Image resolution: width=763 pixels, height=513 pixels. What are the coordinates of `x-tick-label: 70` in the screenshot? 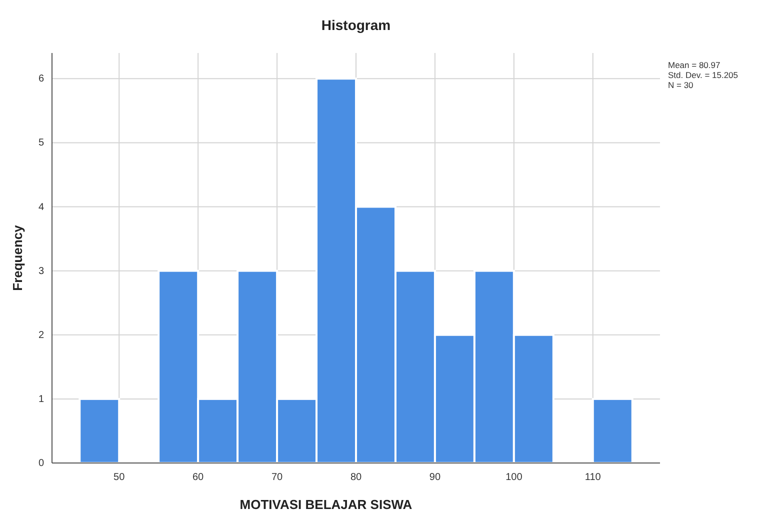 It's located at (277, 477).